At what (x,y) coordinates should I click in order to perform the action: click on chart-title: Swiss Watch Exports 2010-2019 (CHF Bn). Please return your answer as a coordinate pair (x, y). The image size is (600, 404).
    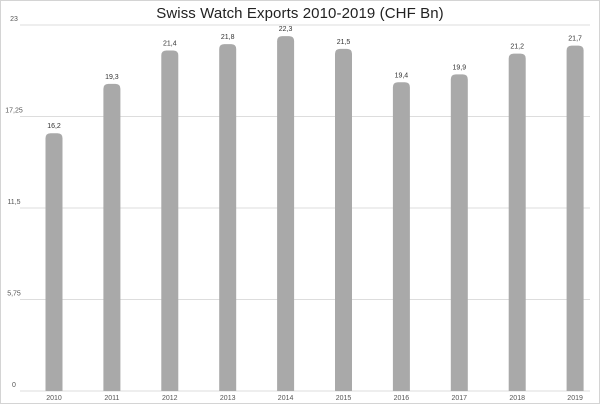
    Looking at the image, I should click on (300, 13).